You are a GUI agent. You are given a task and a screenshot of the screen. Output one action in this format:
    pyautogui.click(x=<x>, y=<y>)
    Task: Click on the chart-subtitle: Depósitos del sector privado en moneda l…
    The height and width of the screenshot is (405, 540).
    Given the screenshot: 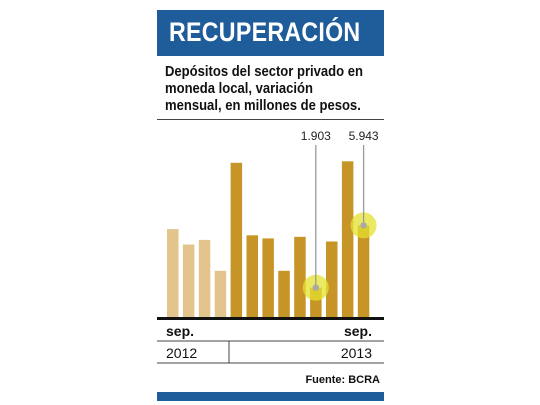 What is the action you would take?
    pyautogui.click(x=264, y=89)
    